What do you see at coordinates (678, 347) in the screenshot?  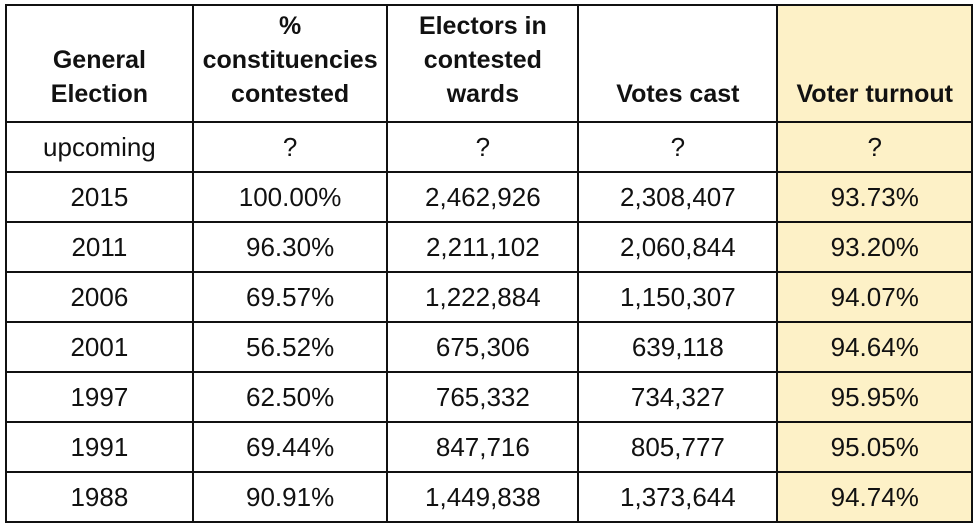 I see `votes-cast-cell: 639,118` at bounding box center [678, 347].